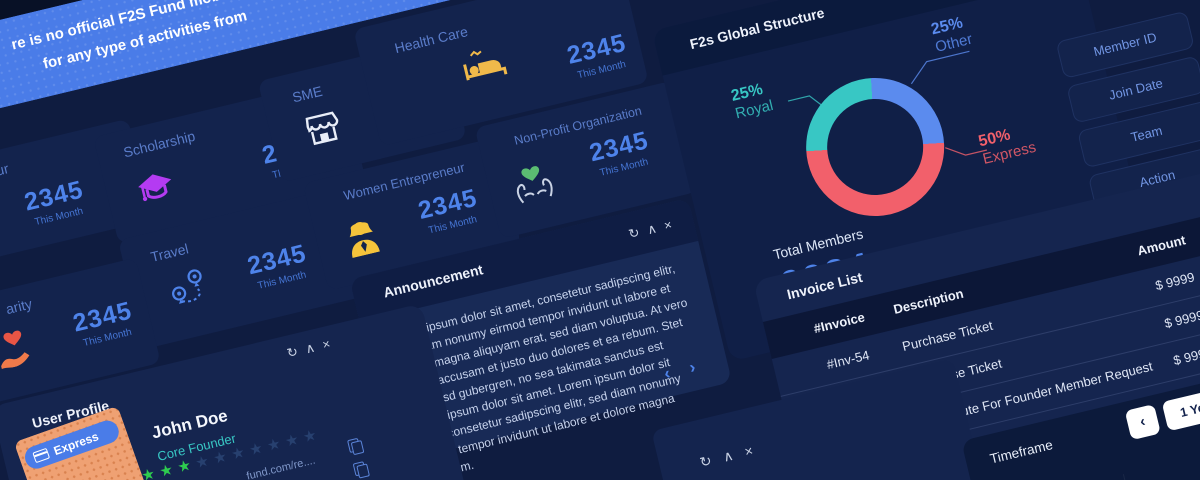 This screenshot has height=480, width=1200. Describe the element at coordinates (19, 306) in the screenshot. I see `card-title: arity` at that location.